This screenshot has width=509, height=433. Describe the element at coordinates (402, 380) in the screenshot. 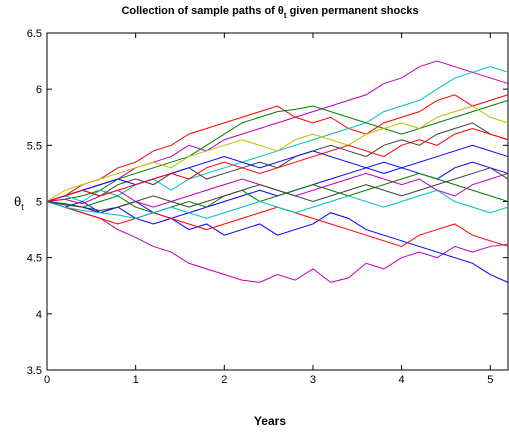

I see `x-tick-label: 4` at that location.